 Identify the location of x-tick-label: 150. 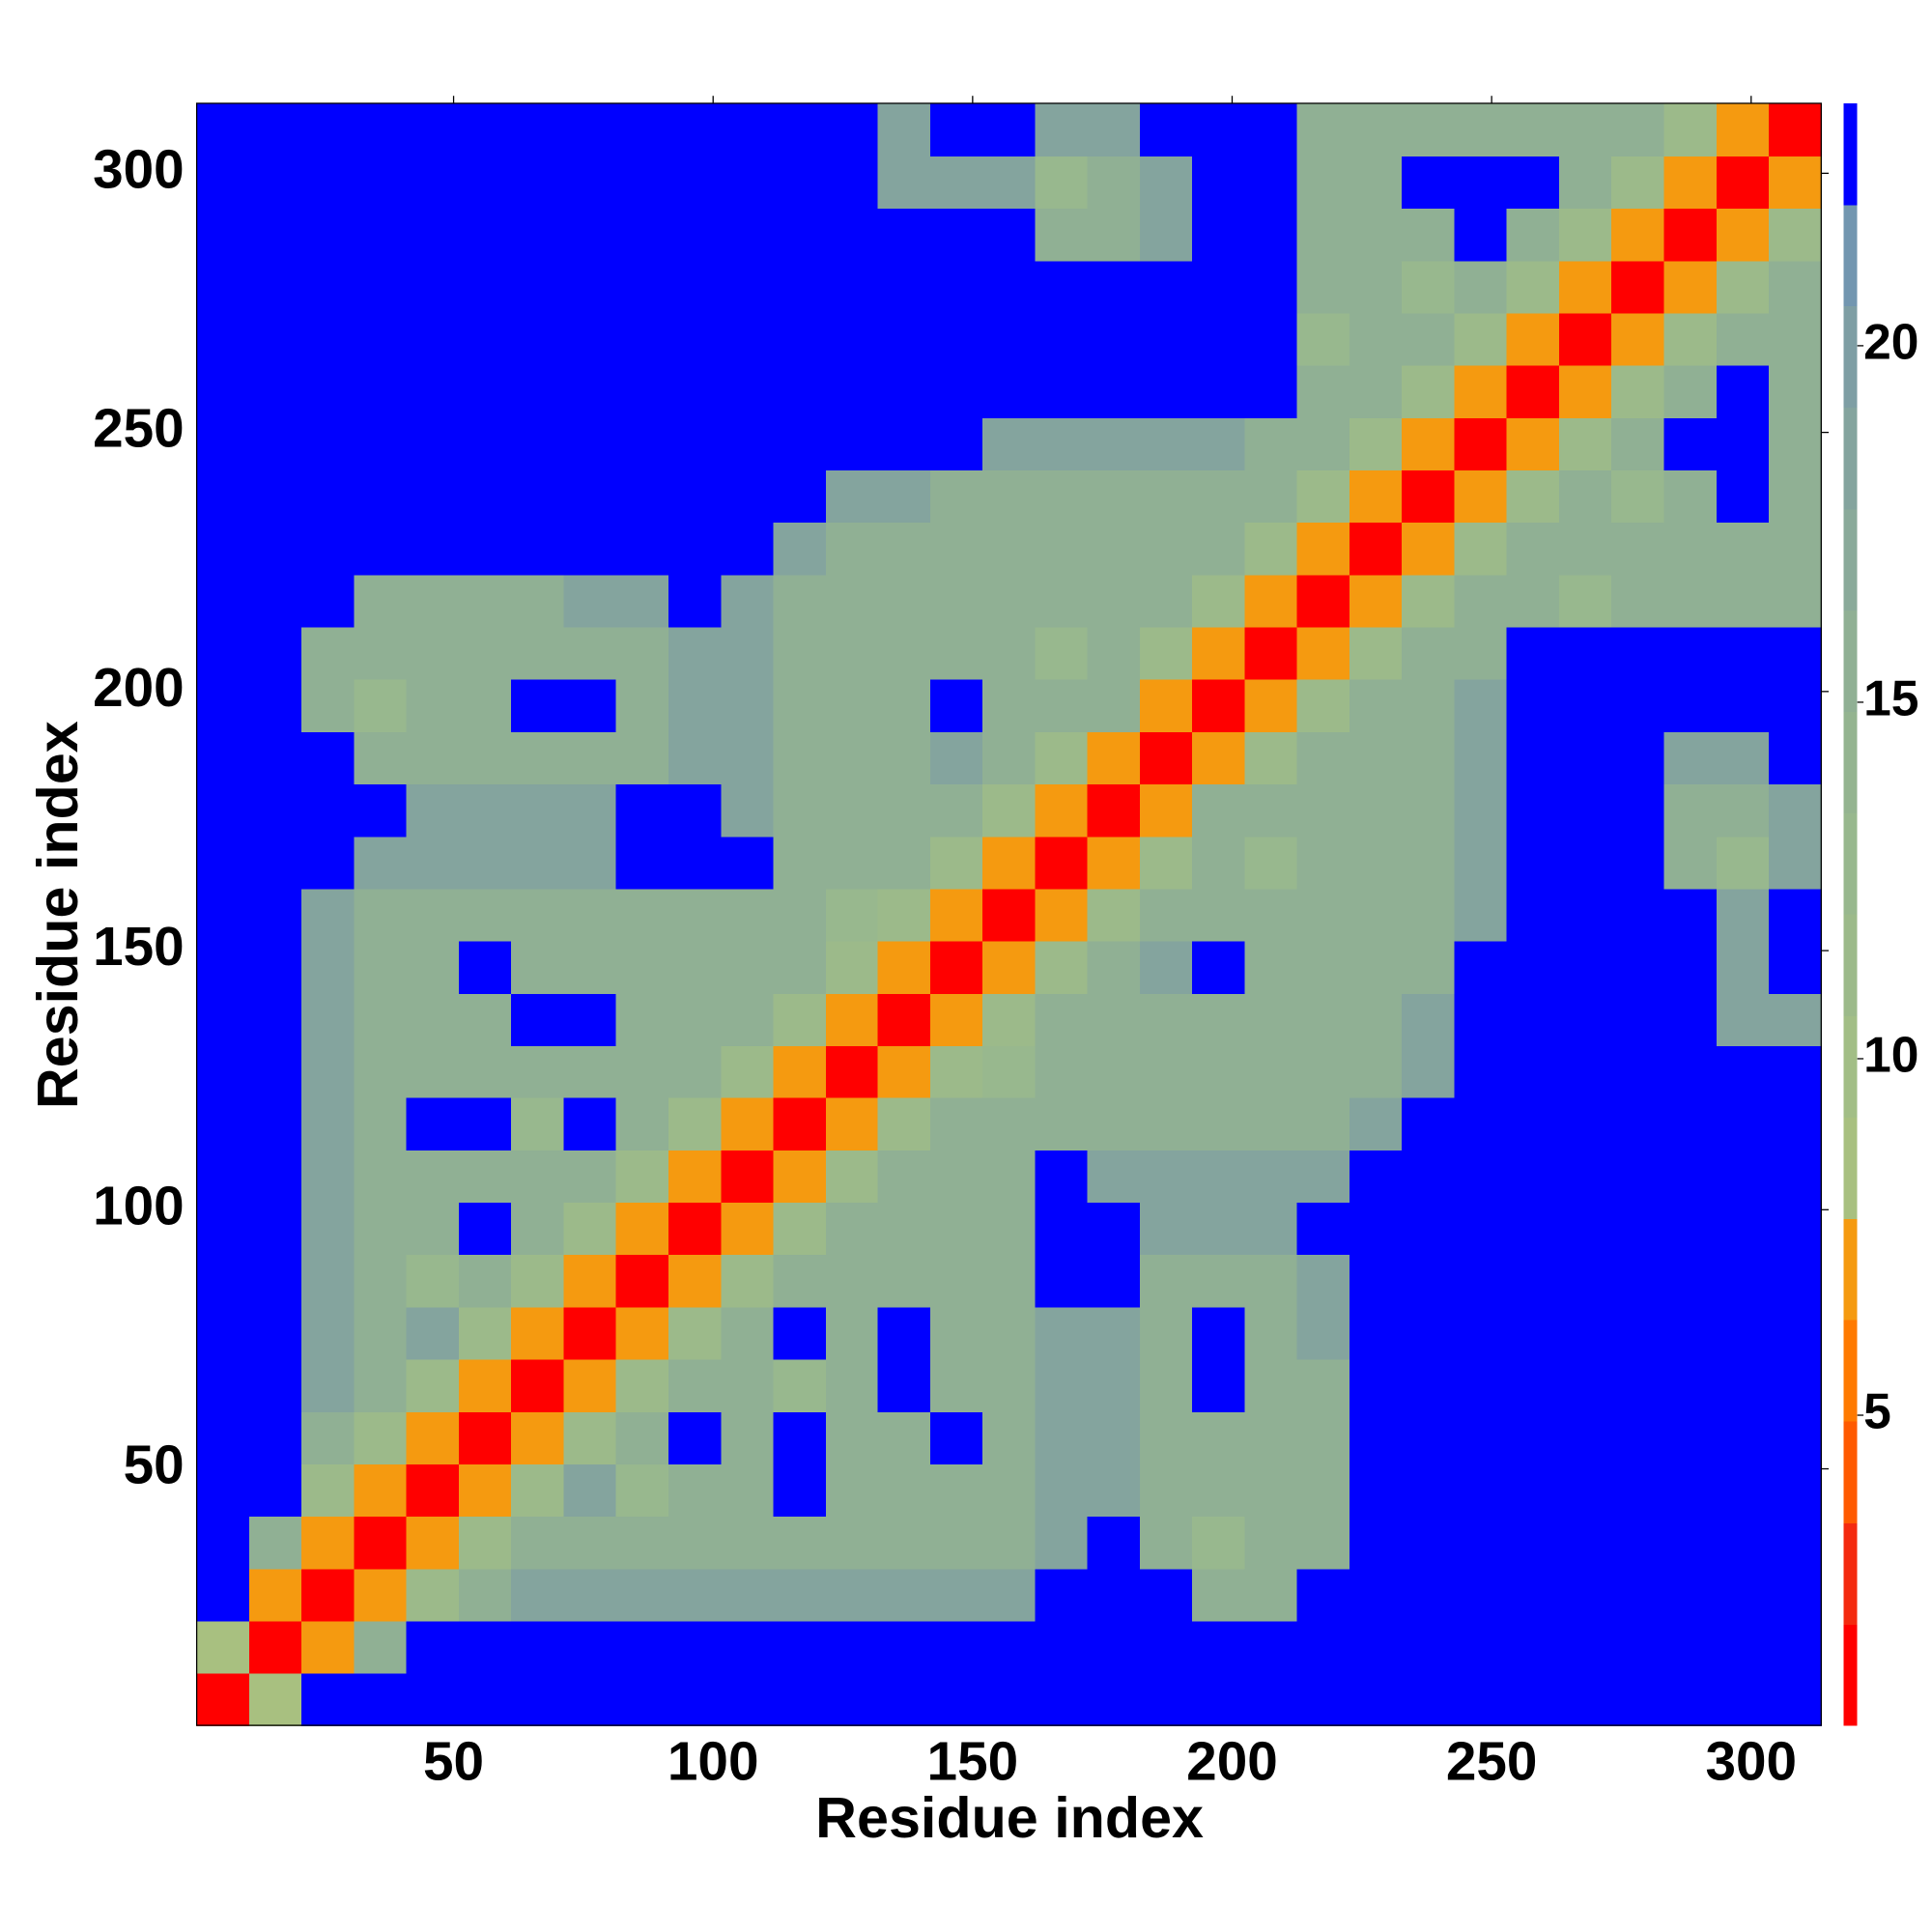
(973, 1761).